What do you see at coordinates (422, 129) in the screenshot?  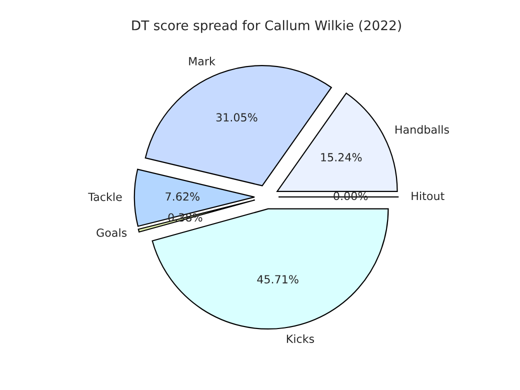 I see `slice-label: Handballs` at bounding box center [422, 129].